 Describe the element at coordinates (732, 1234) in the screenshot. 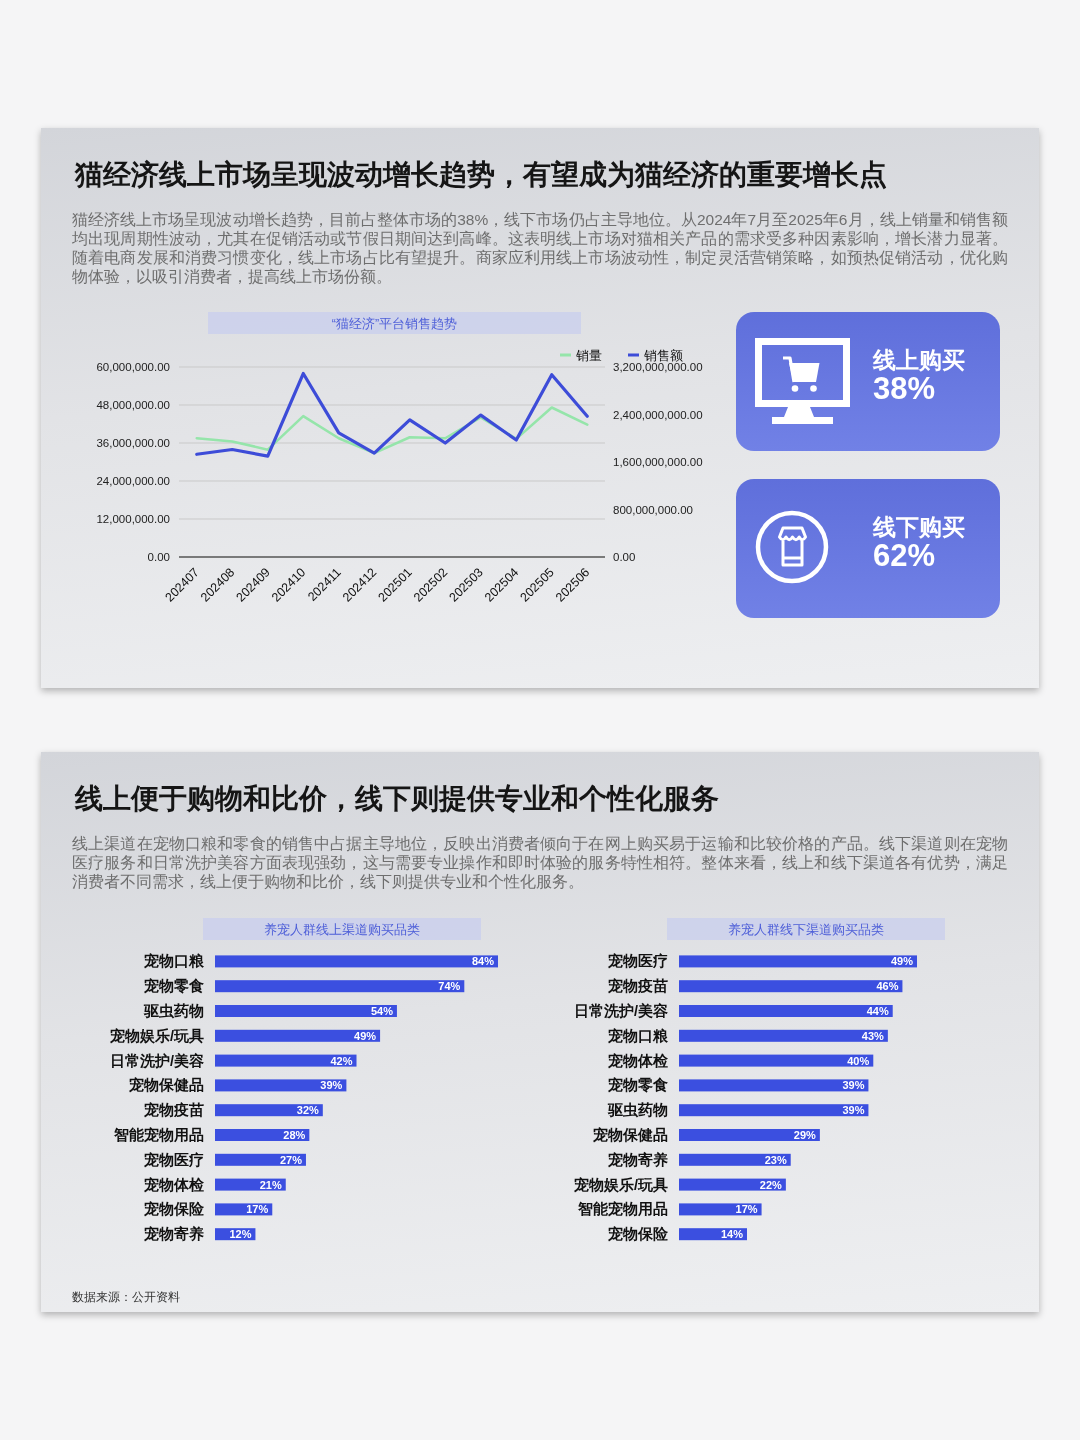

I see `data-label: 14%` at that location.